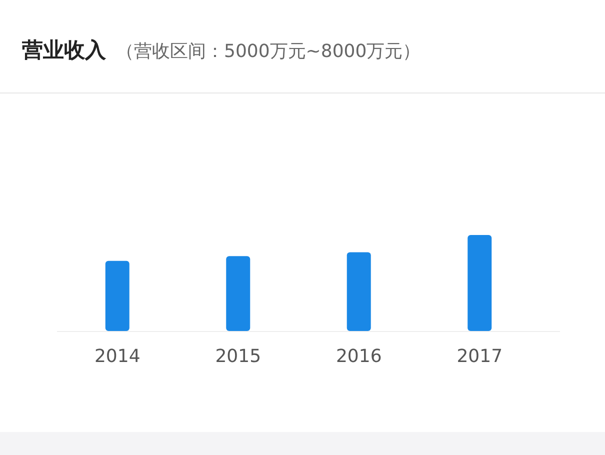 This screenshot has height=455, width=605. What do you see at coordinates (359, 356) in the screenshot?
I see `x-tick-label: 2016` at bounding box center [359, 356].